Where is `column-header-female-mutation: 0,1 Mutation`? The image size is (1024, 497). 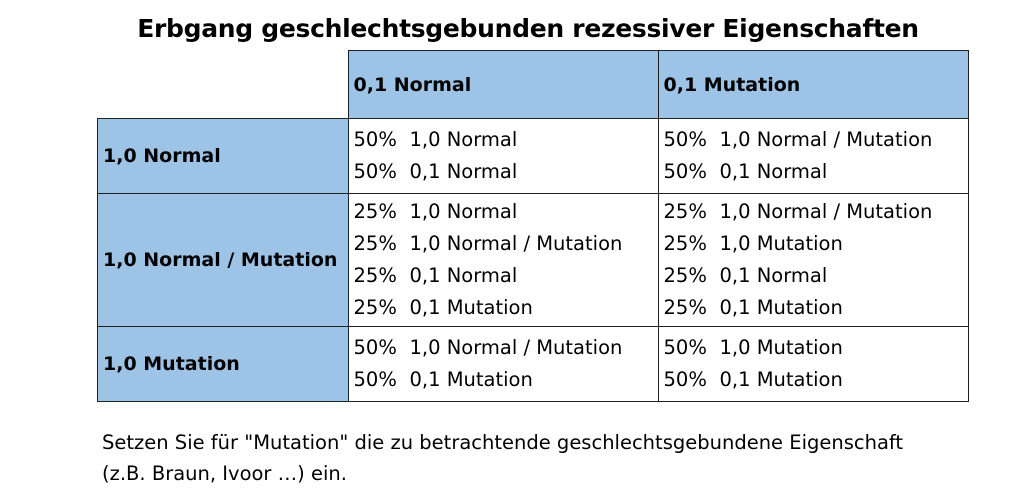 column-header-female-mutation: 0,1 Mutation is located at coordinates (813, 84).